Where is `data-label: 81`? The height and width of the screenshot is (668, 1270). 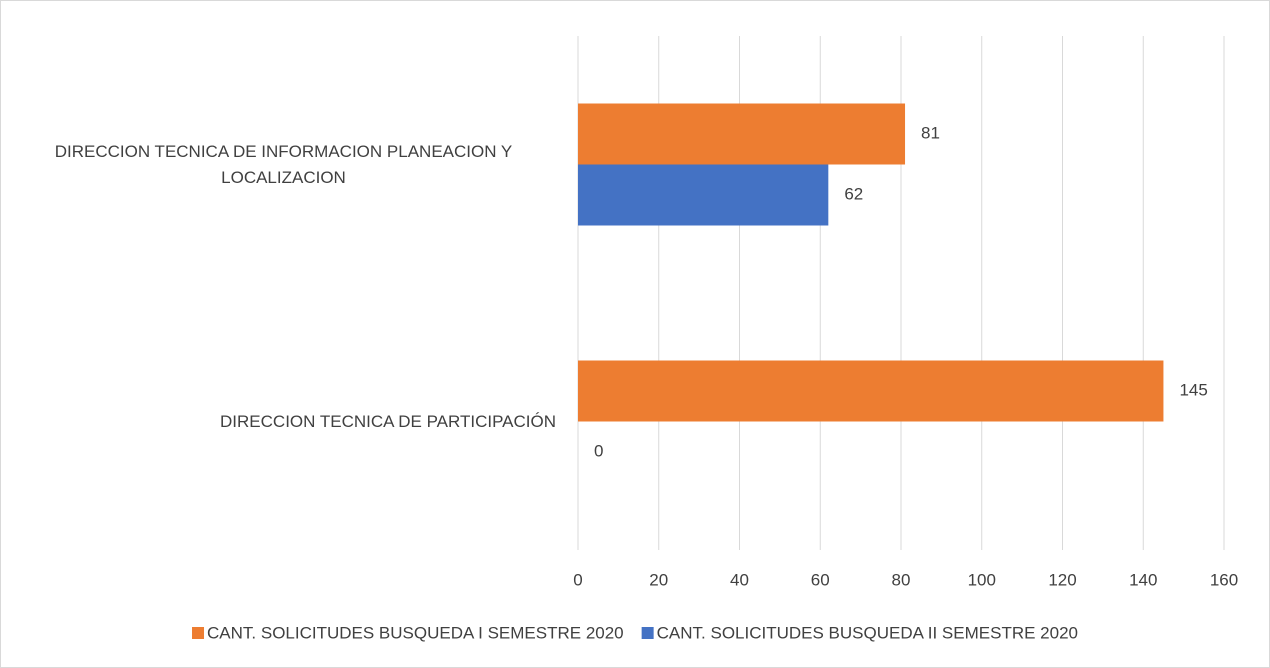 data-label: 81 is located at coordinates (930, 132).